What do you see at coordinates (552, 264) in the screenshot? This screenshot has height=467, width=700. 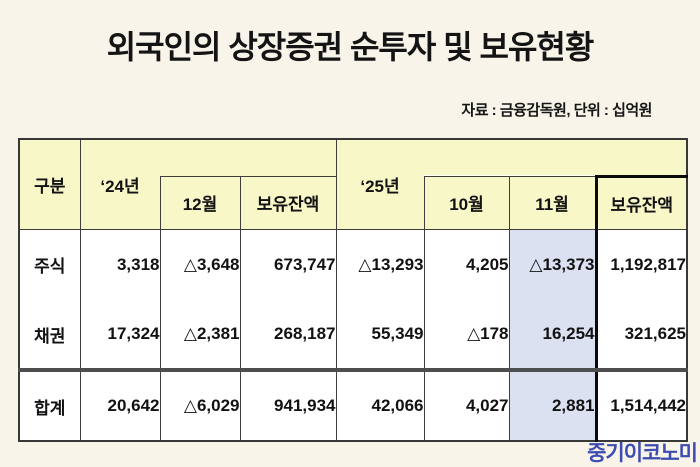 I see `cell-stocks-nov25: △13,373` at bounding box center [552, 264].